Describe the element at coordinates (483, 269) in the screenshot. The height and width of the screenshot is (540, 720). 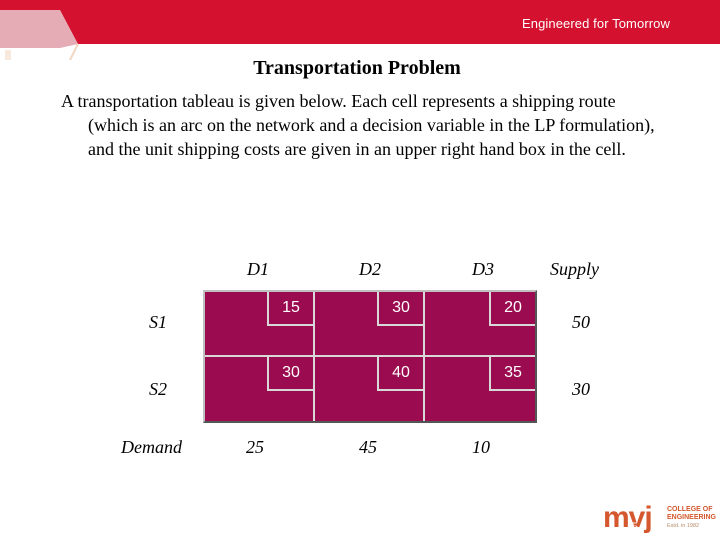
I see `column-header-d3: D3` at that location.